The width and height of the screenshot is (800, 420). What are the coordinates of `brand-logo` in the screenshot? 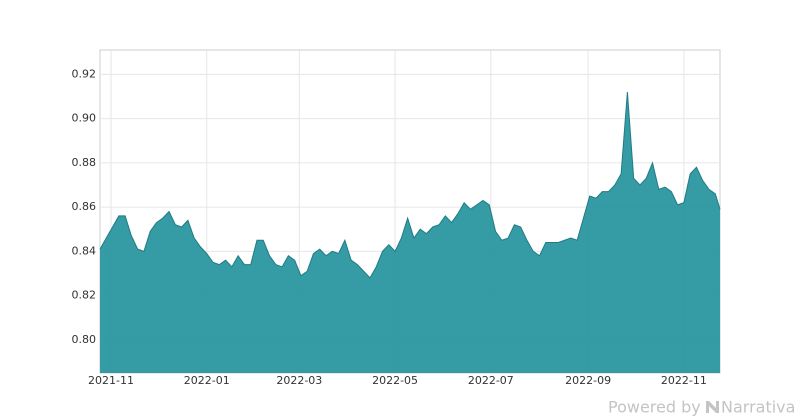 It's located at (712, 407).